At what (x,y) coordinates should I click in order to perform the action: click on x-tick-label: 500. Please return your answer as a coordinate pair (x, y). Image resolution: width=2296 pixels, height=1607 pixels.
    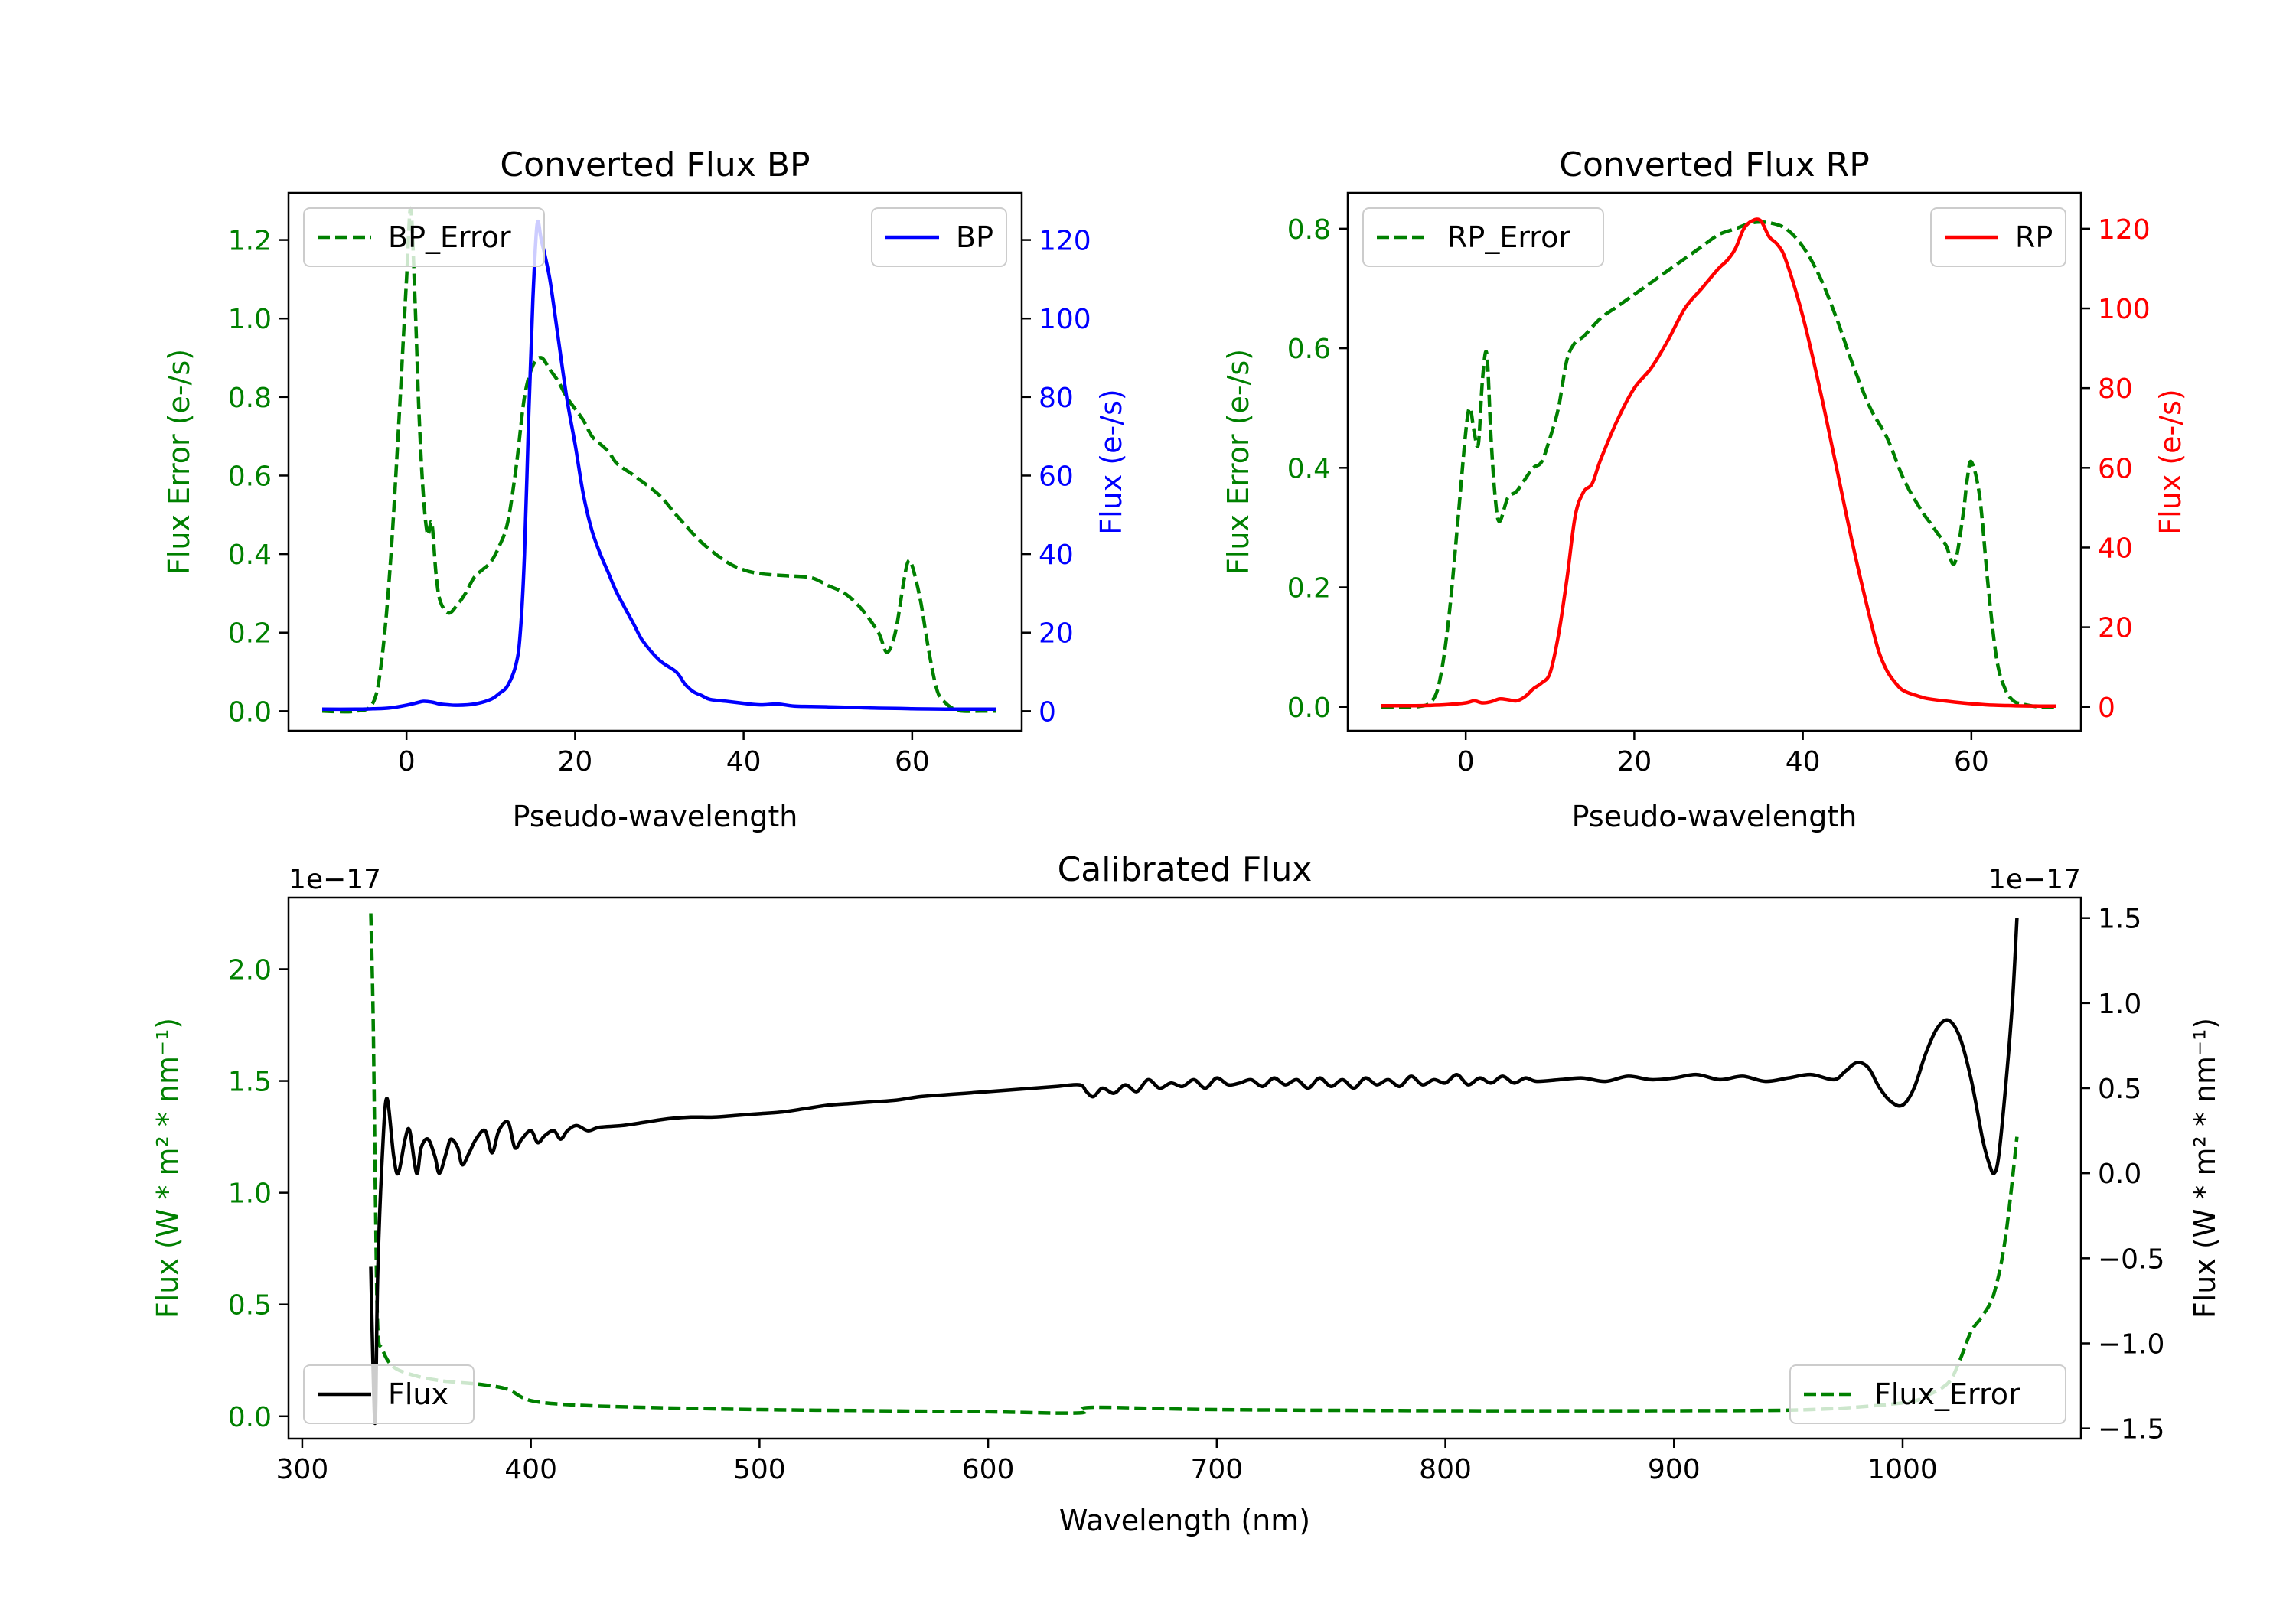
    Looking at the image, I should click on (759, 1470).